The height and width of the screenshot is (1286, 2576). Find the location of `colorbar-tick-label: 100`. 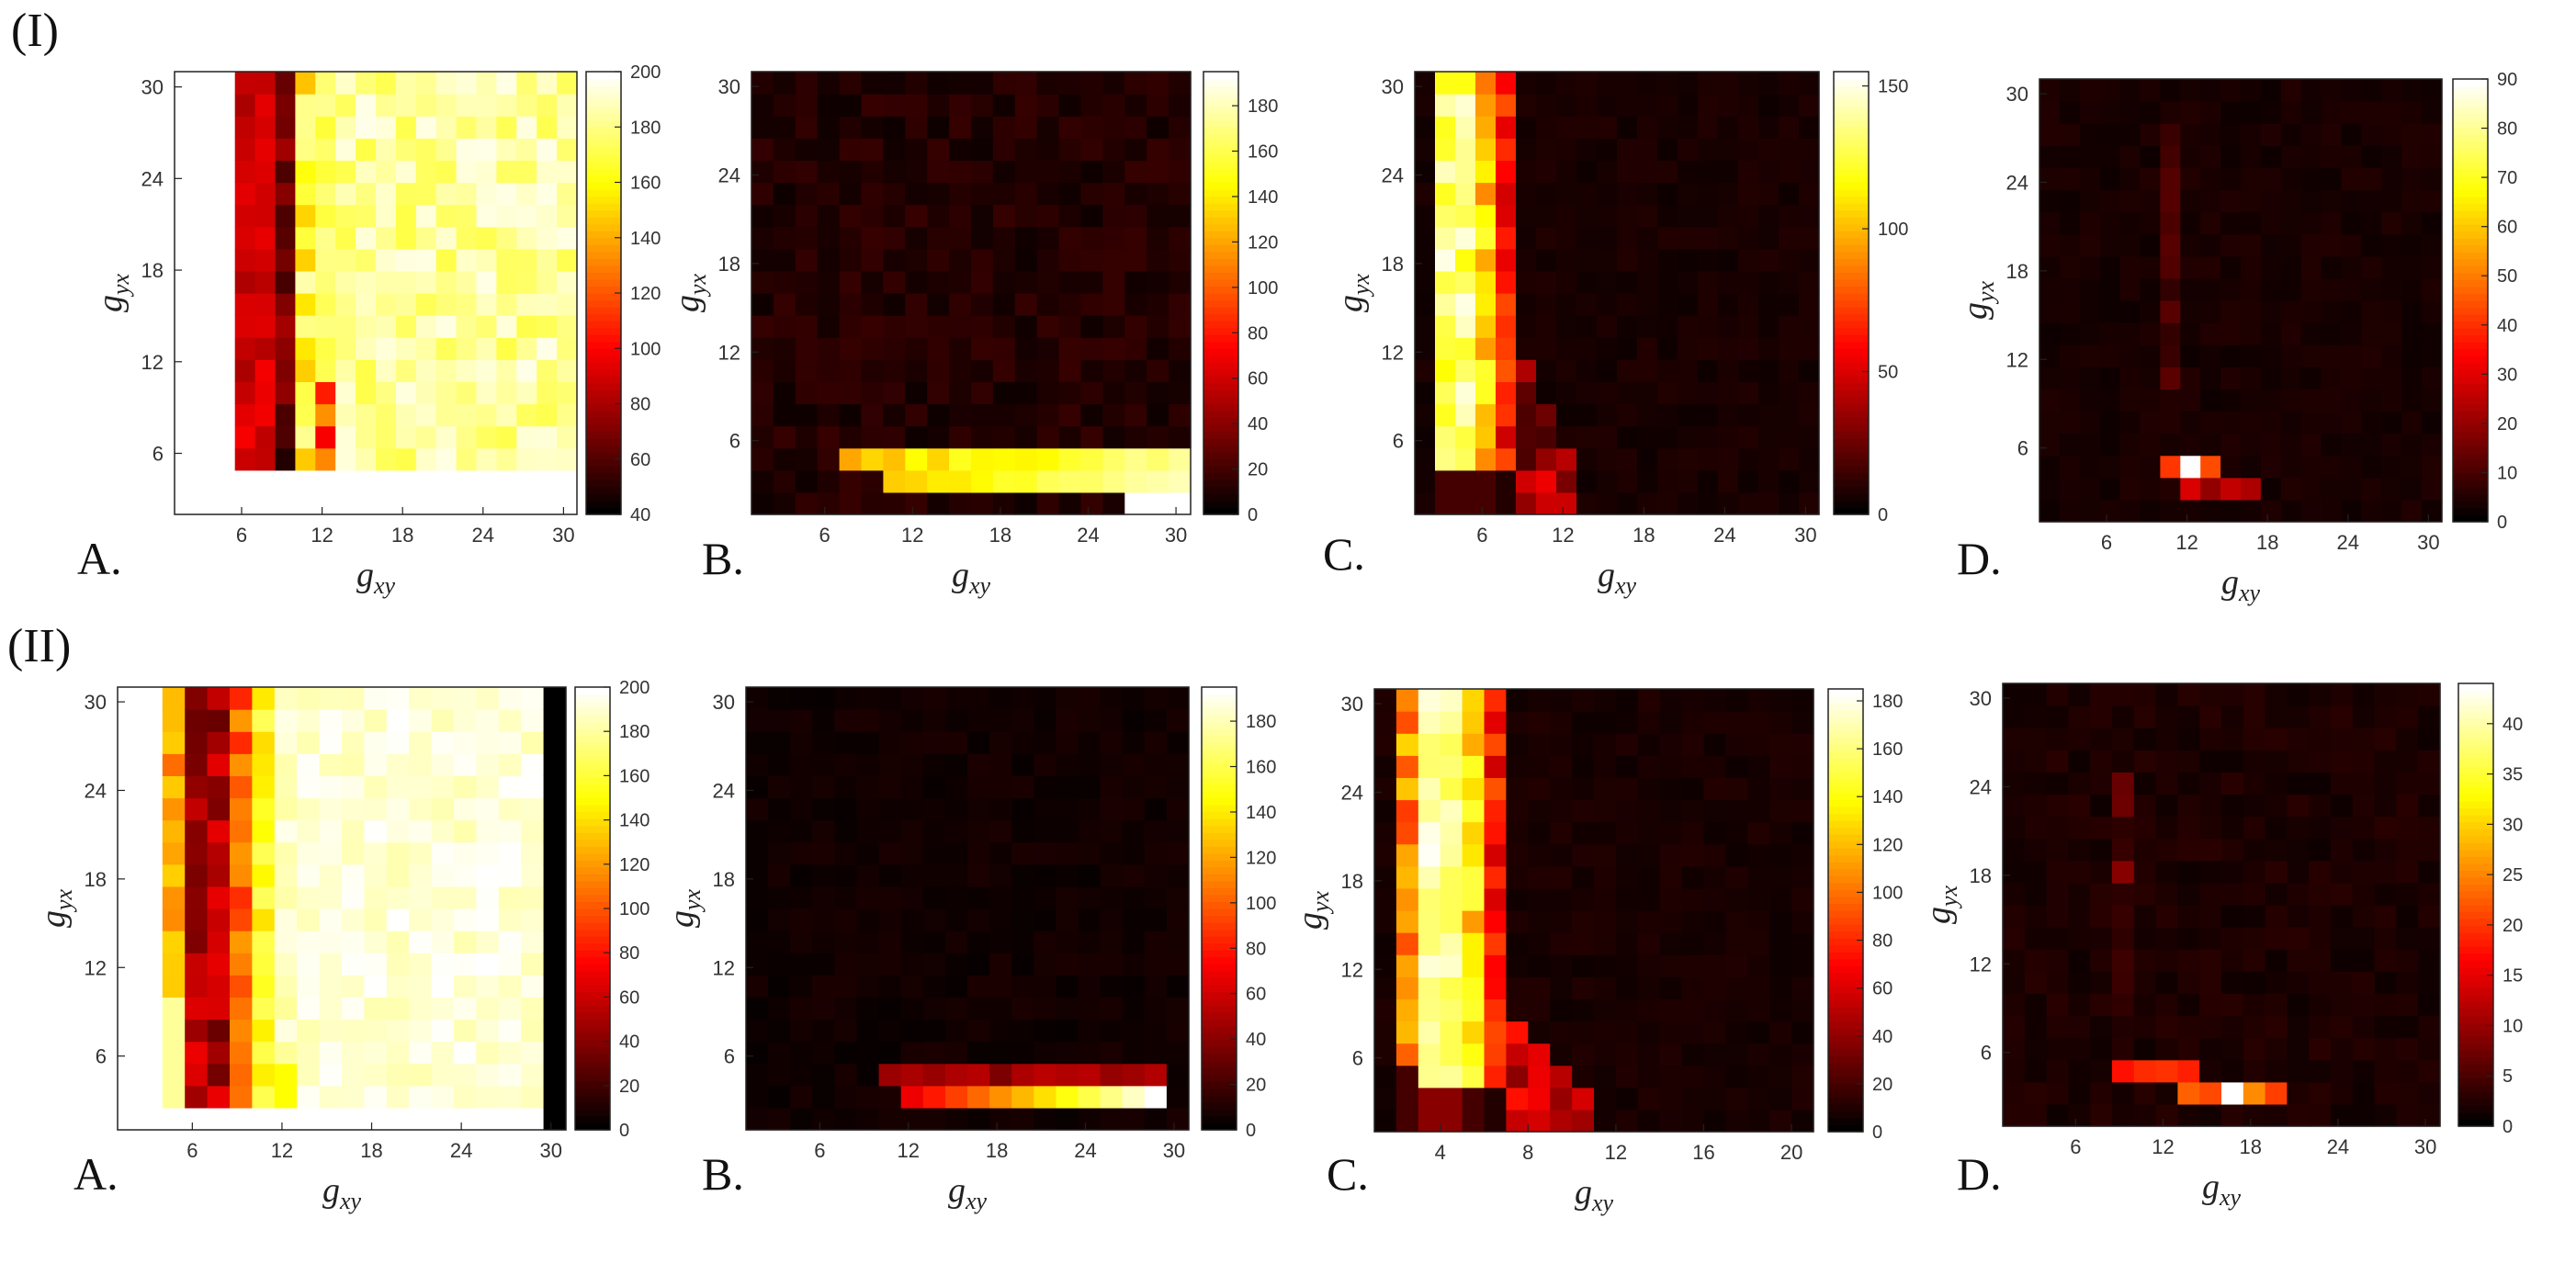

colorbar-tick-label: 100 is located at coordinates (1261, 904).